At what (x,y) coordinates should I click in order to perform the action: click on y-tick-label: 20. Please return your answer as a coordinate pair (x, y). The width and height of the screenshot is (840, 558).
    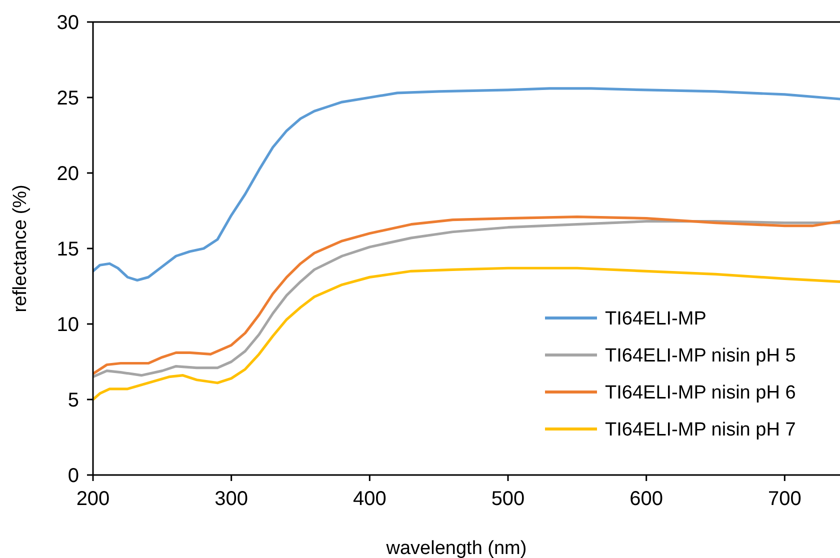
    Looking at the image, I should click on (67, 174).